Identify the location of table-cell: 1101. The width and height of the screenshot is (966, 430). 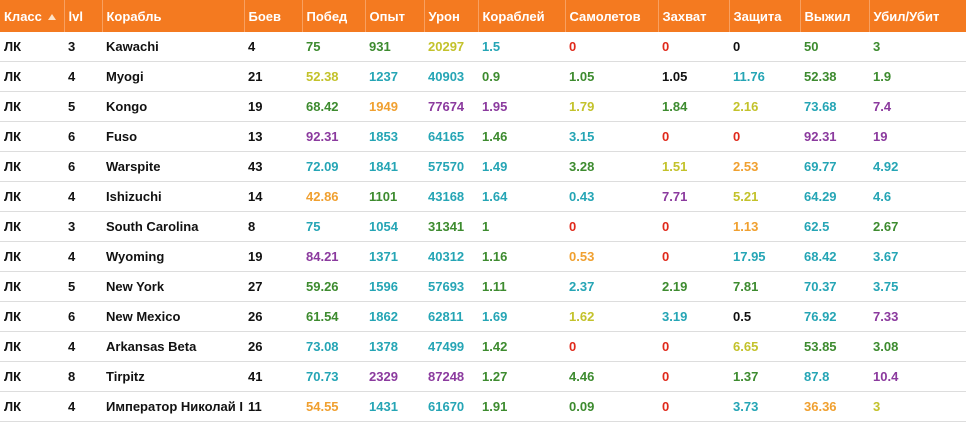
(394, 196).